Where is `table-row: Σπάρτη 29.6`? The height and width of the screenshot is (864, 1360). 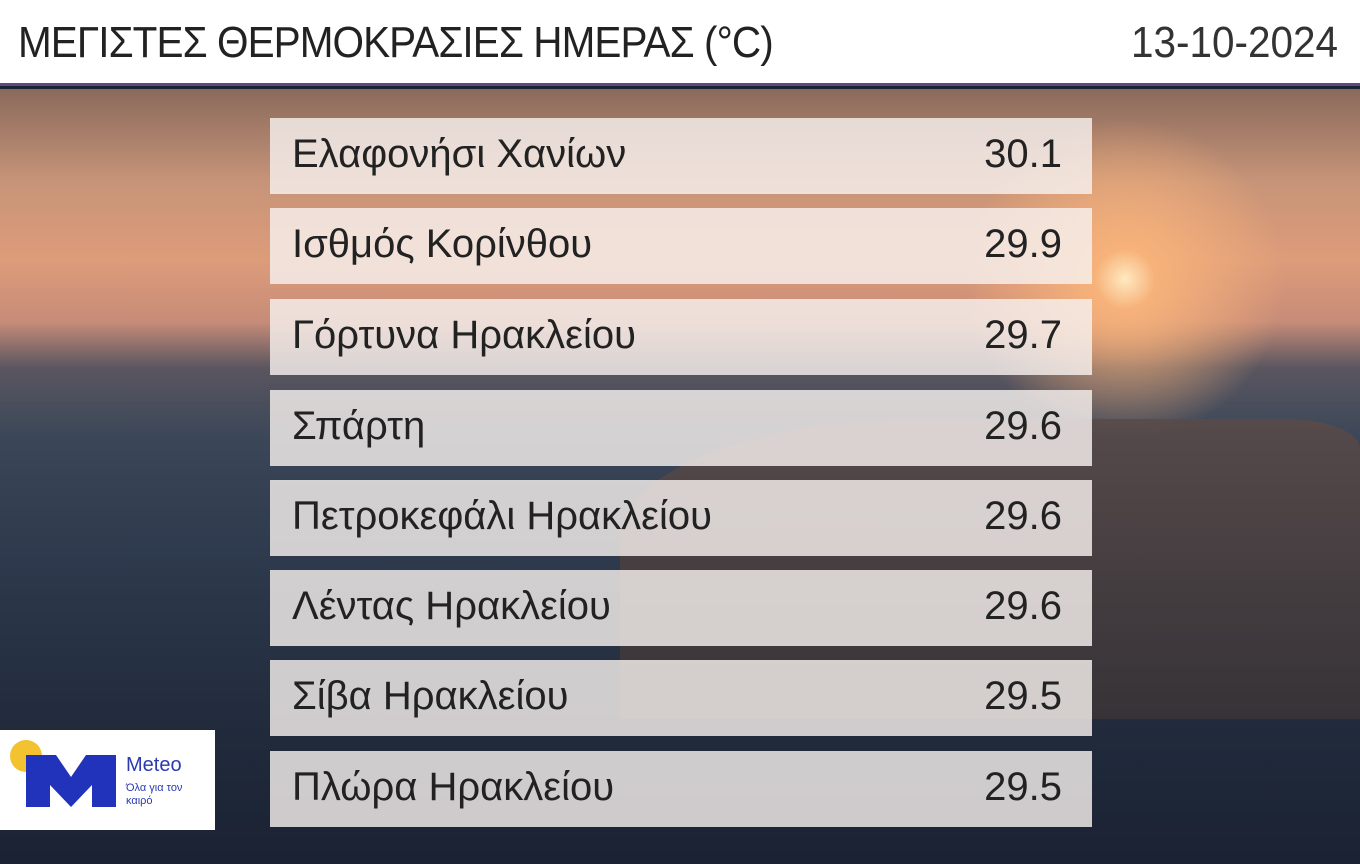 table-row: Σπάρτη 29.6 is located at coordinates (681, 428).